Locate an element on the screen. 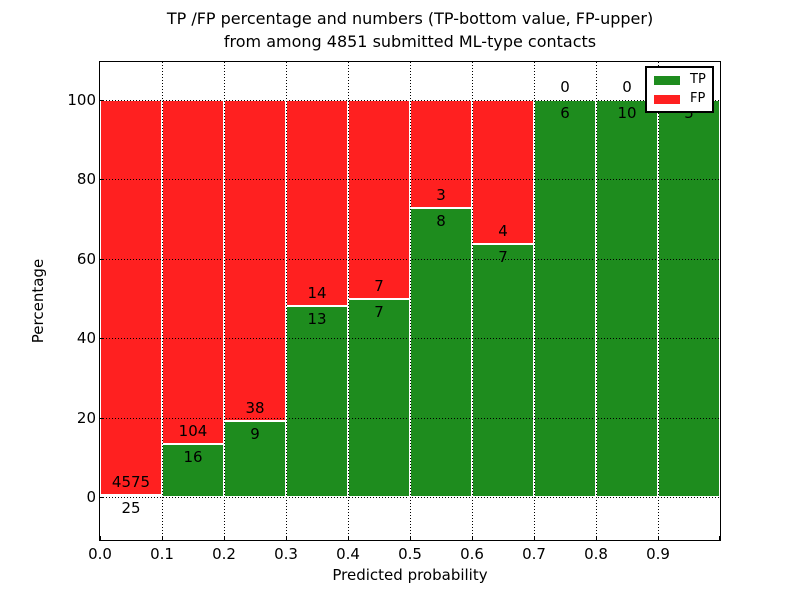 The width and height of the screenshot is (800, 600). fp-count-label: 14 is located at coordinates (317, 292).